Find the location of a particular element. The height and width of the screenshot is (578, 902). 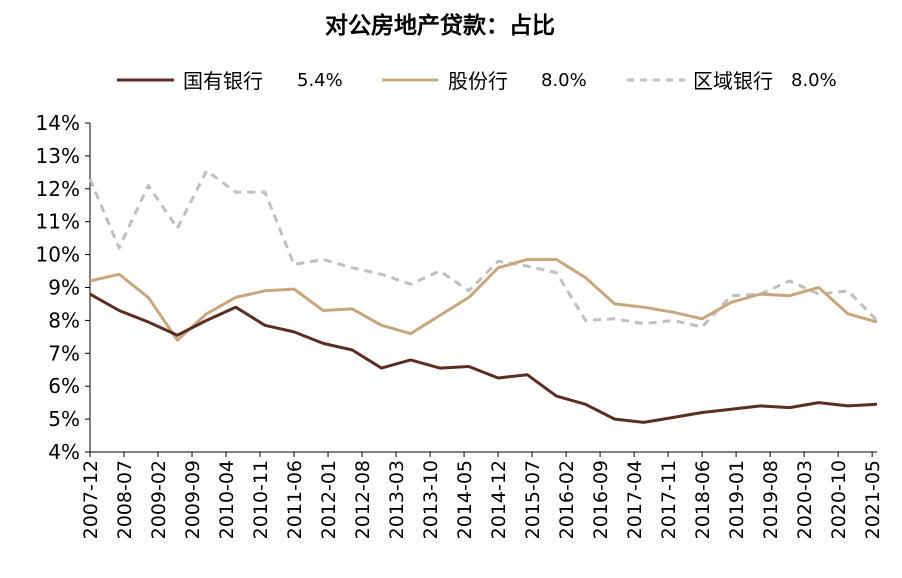

x-tick-label: 2021-05 is located at coordinates (873, 499).